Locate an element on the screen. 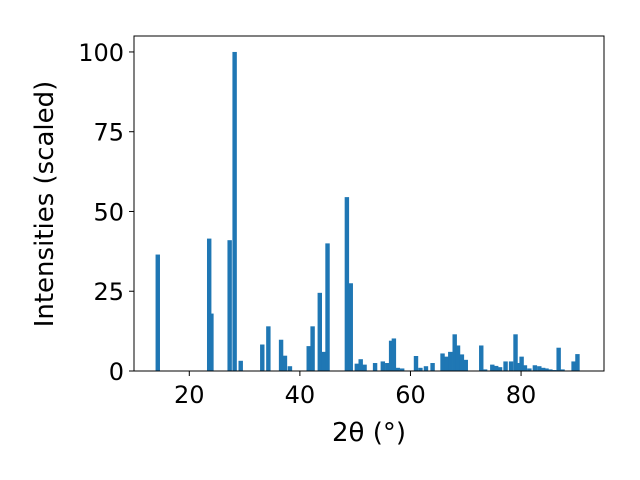 Image resolution: width=640 pixels, height=480 pixels. x-tick-label: 20 is located at coordinates (189, 395).